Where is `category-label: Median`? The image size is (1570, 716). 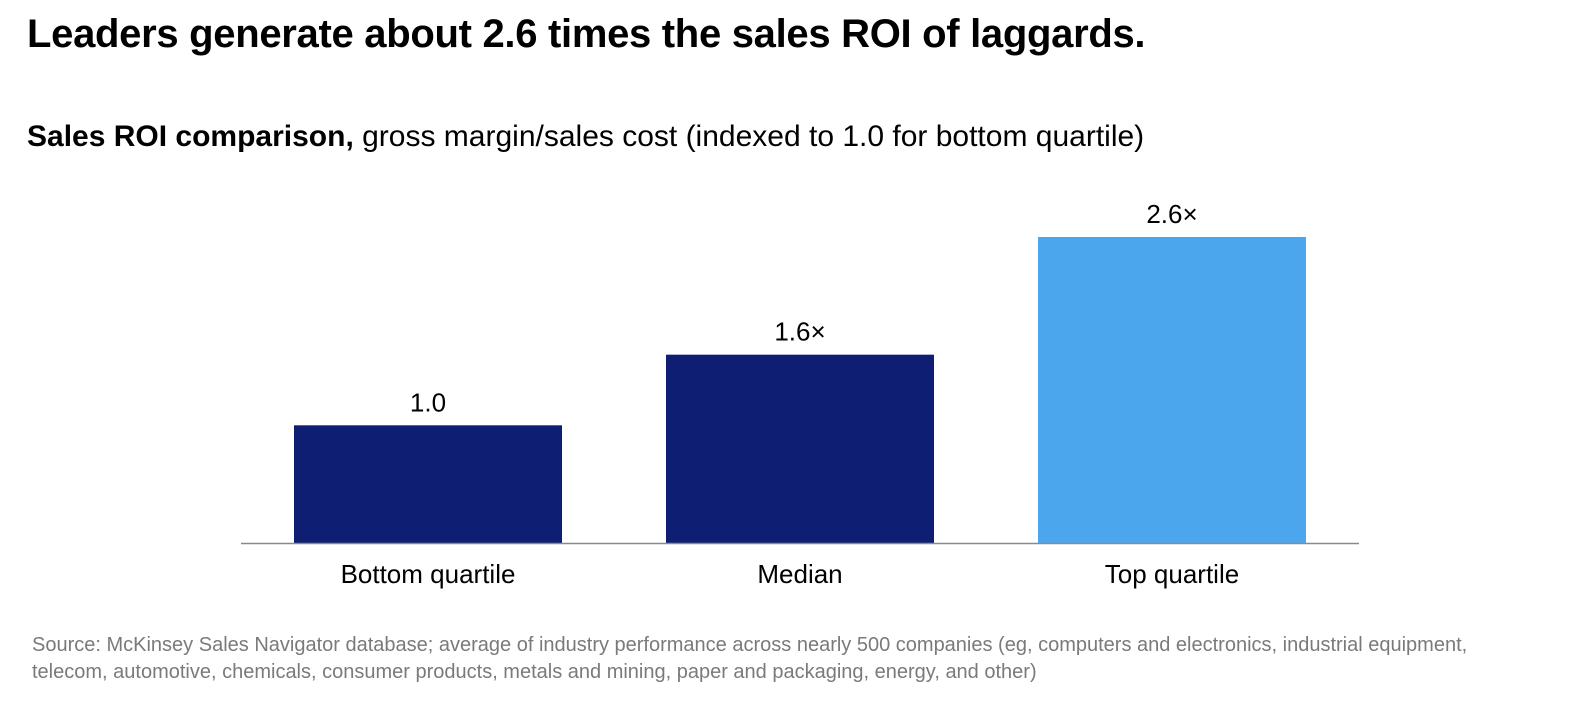 category-label: Median is located at coordinates (799, 574).